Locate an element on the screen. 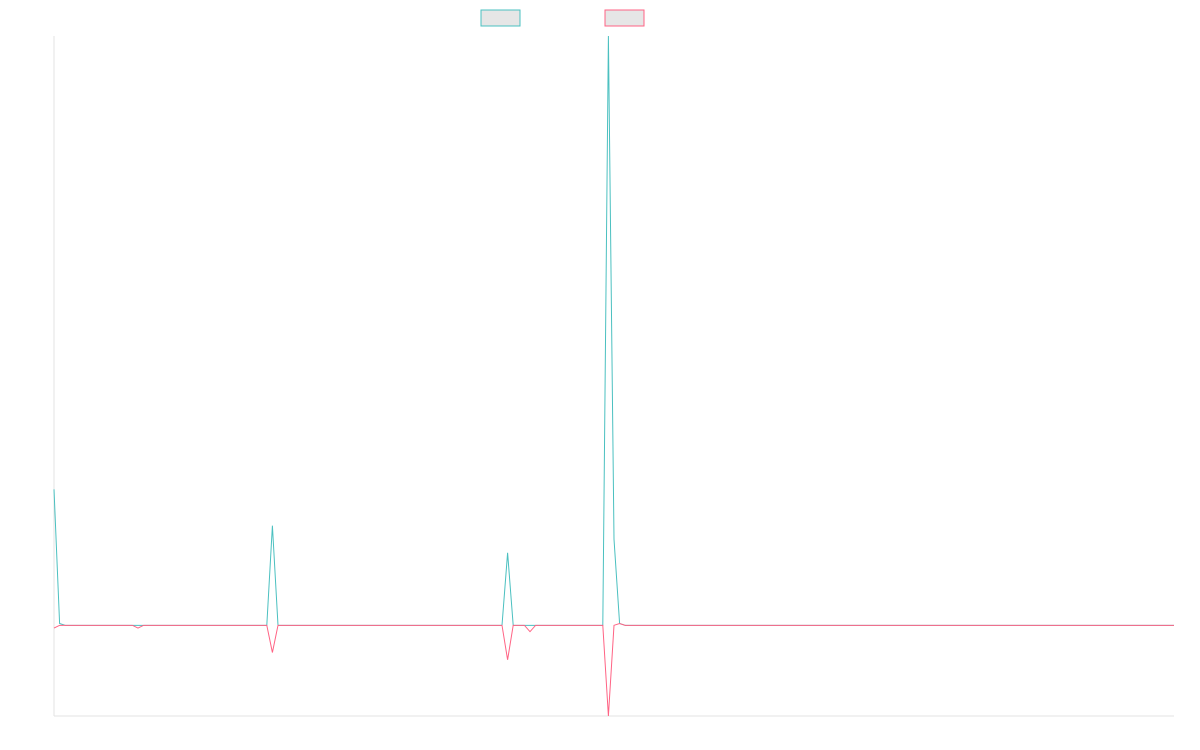 This screenshot has width=1200, height=750. legend is located at coordinates (562, 18).